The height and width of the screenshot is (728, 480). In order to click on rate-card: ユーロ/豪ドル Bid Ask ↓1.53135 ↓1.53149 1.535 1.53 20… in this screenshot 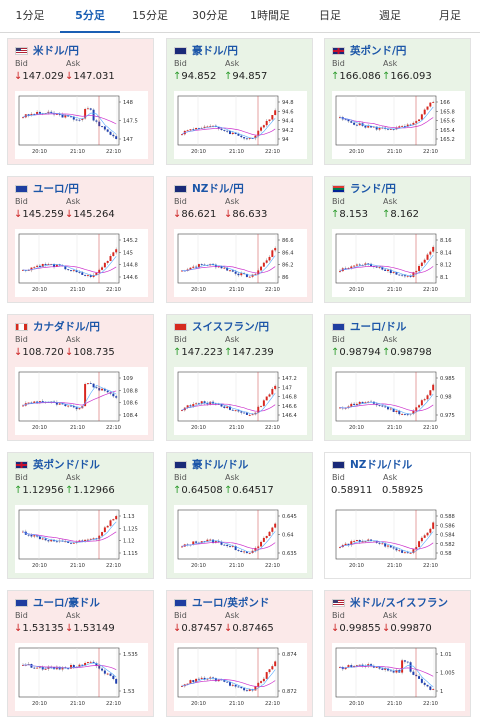, I will do `click(80, 653)`.